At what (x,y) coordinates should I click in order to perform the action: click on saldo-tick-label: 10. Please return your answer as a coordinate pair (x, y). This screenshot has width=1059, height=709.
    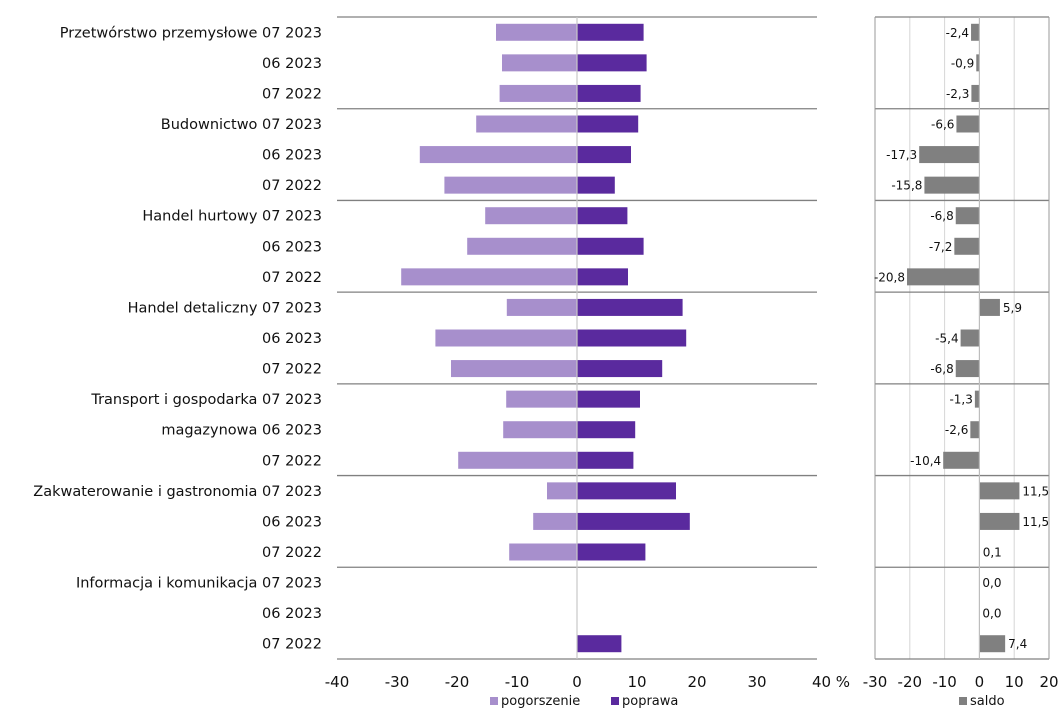
    Looking at the image, I should click on (1014, 682).